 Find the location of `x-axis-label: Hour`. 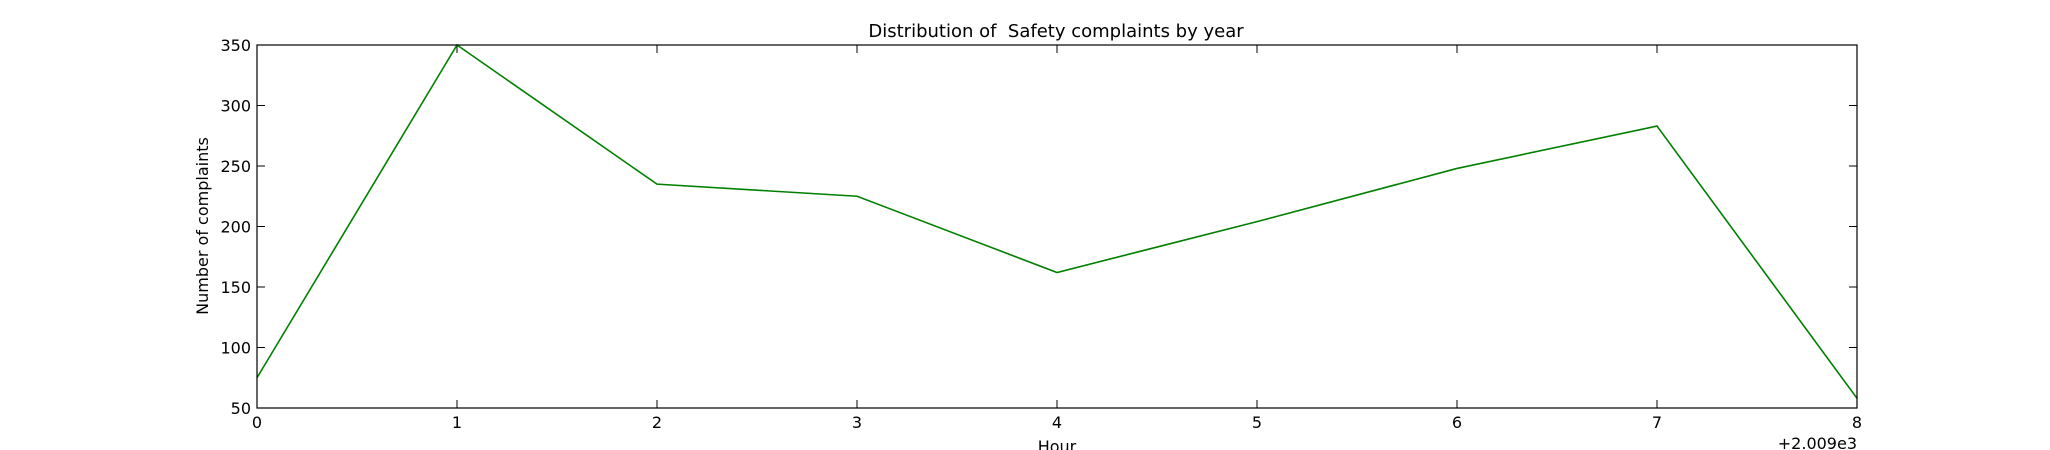

x-axis-label: Hour is located at coordinates (1057, 443).